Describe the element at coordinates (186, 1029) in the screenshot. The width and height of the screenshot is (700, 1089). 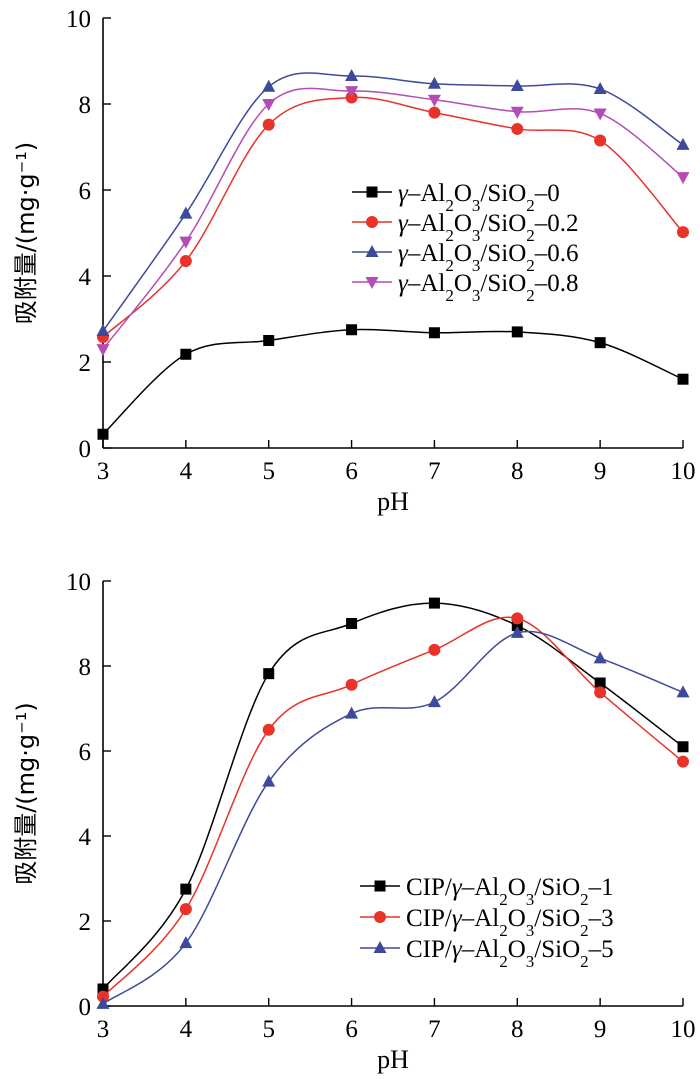
I see `x-tick-label: 4` at that location.